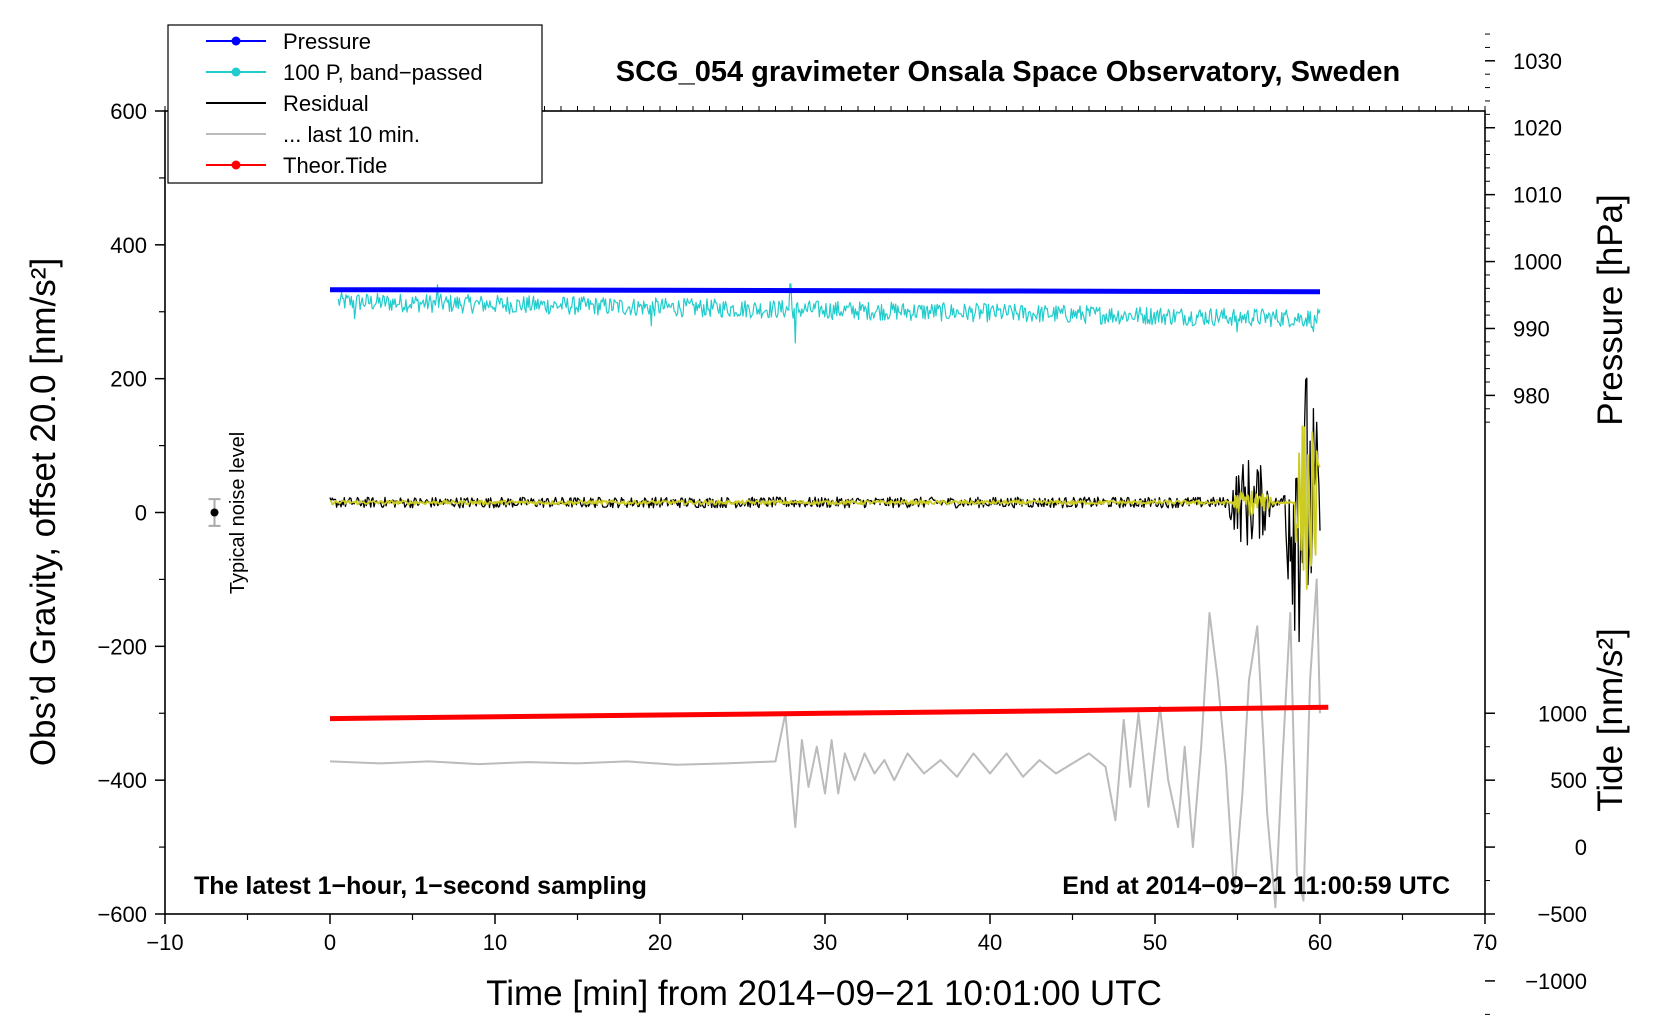  I want to click on tide-tick-label: 0, so click(1581, 847).